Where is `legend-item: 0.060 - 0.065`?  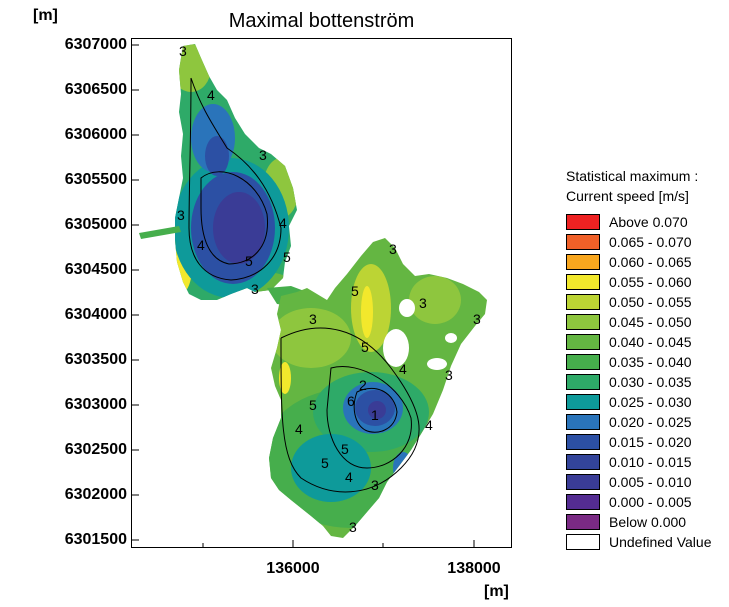
legend-item: 0.060 - 0.065 is located at coordinates (629, 262).